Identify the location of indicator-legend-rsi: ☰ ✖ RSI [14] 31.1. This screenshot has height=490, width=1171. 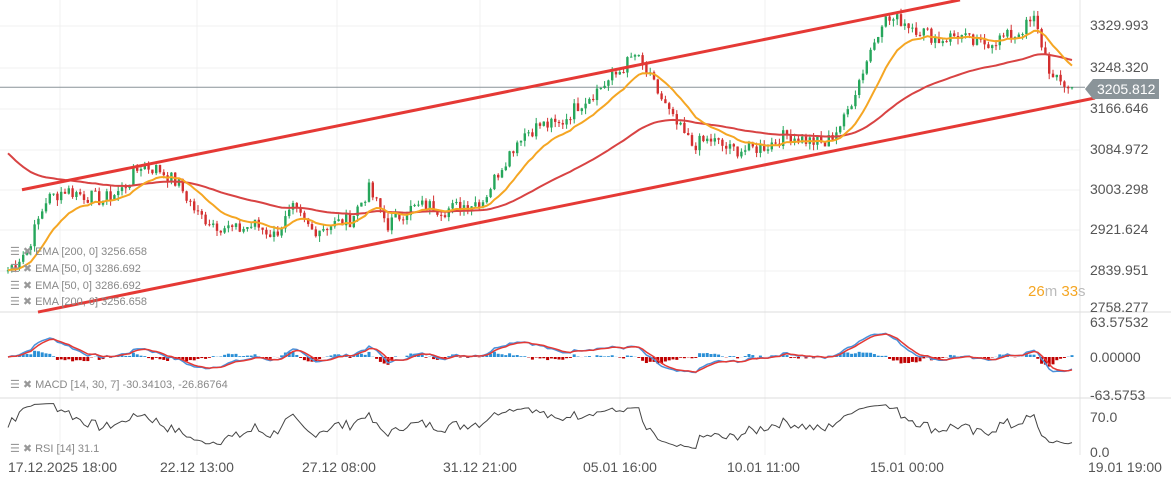
(54, 448).